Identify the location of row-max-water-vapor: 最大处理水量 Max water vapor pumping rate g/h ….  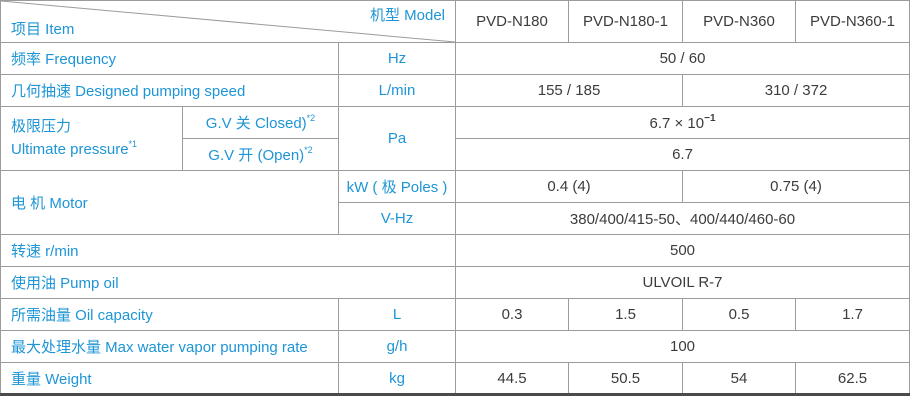
(455, 346).